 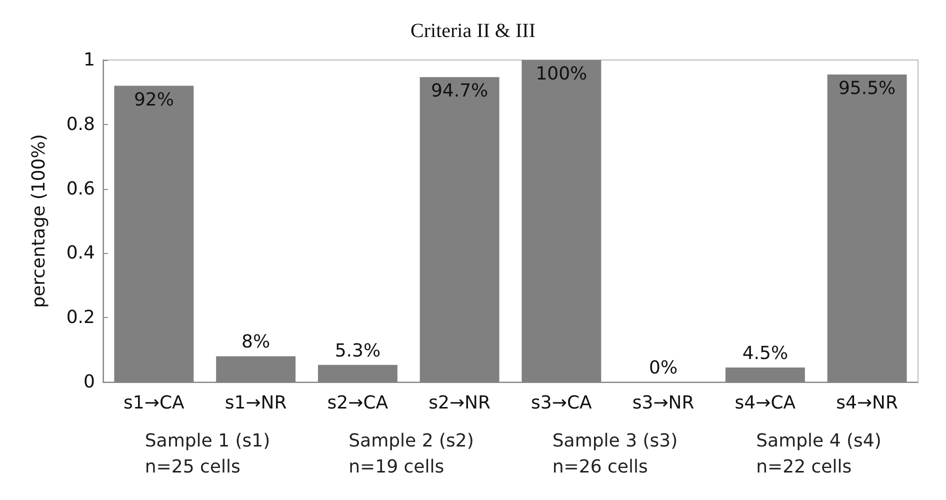 What do you see at coordinates (89, 382) in the screenshot?
I see `y-tick-label: 0` at bounding box center [89, 382].